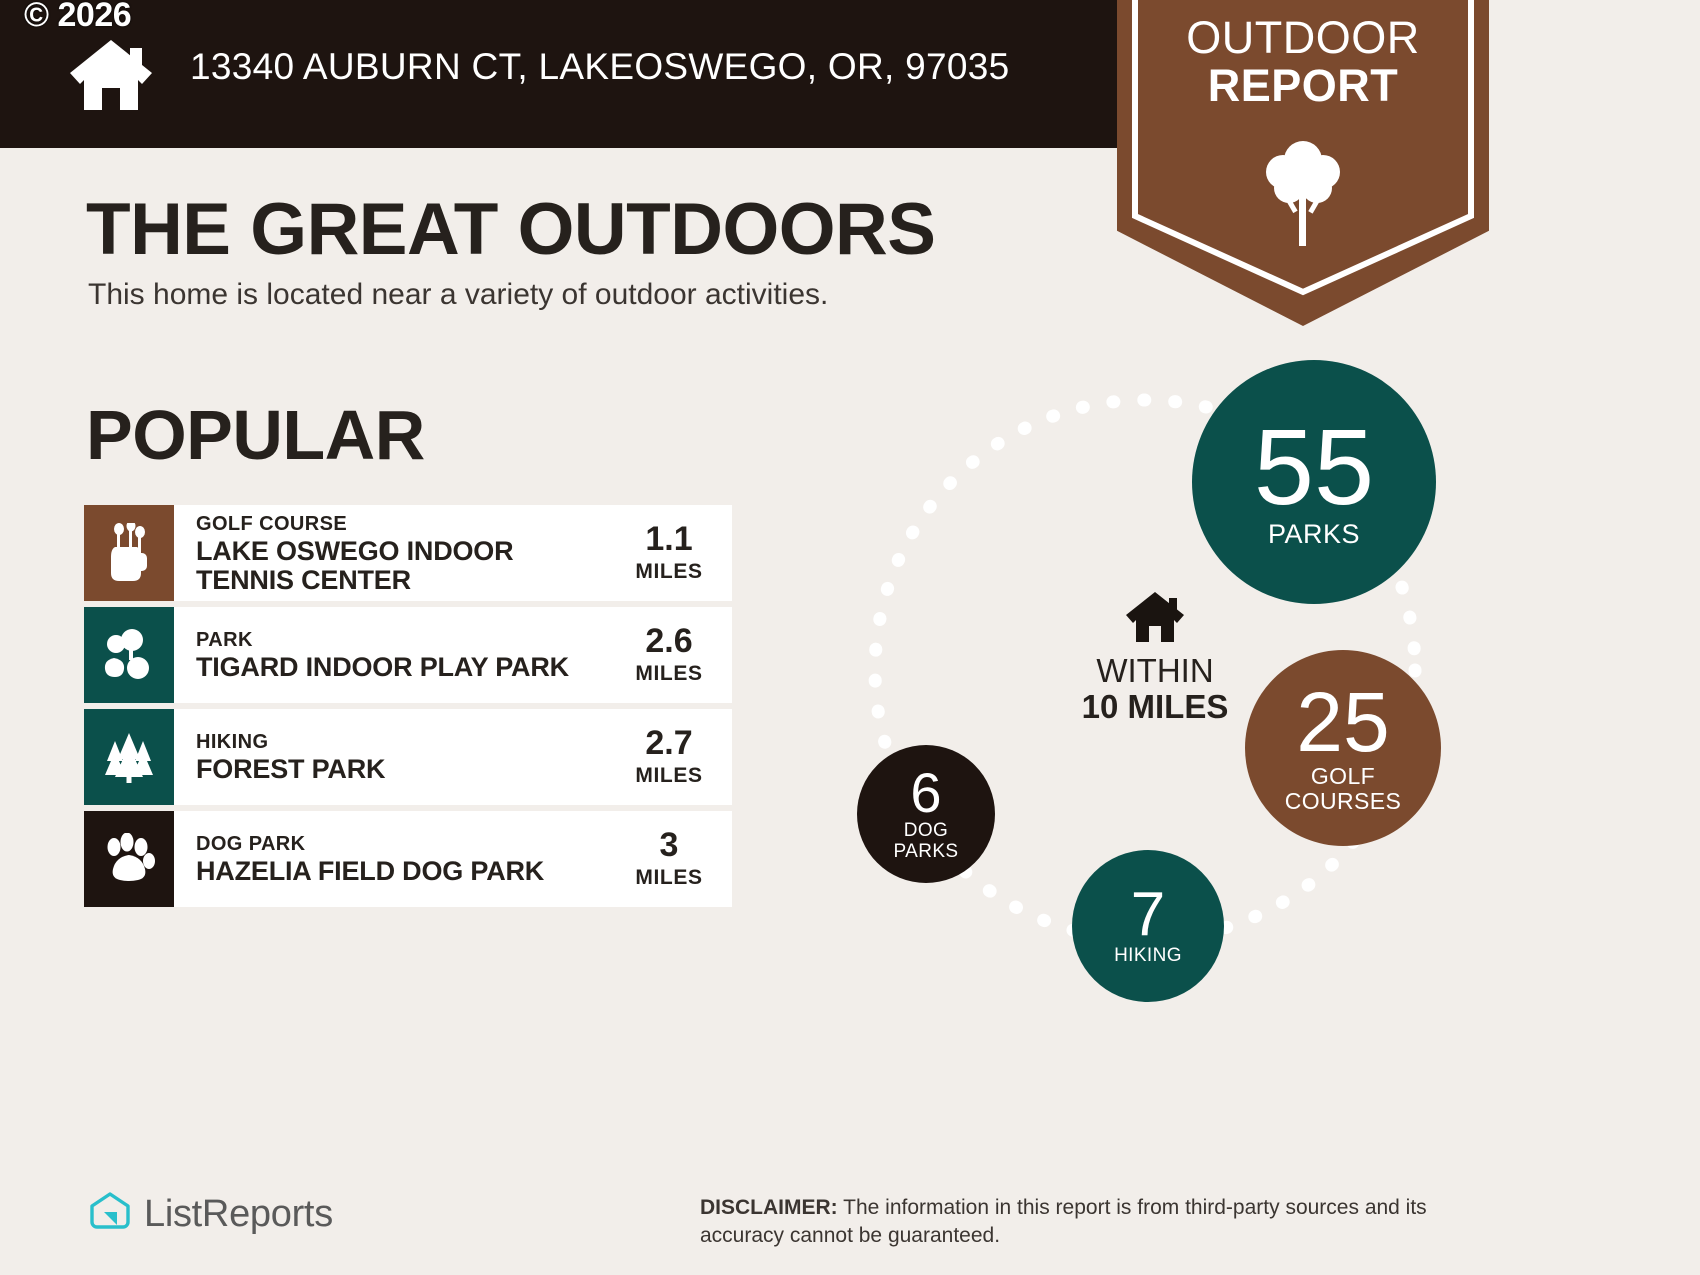  I want to click on list-item-category: PARK, so click(224, 640).